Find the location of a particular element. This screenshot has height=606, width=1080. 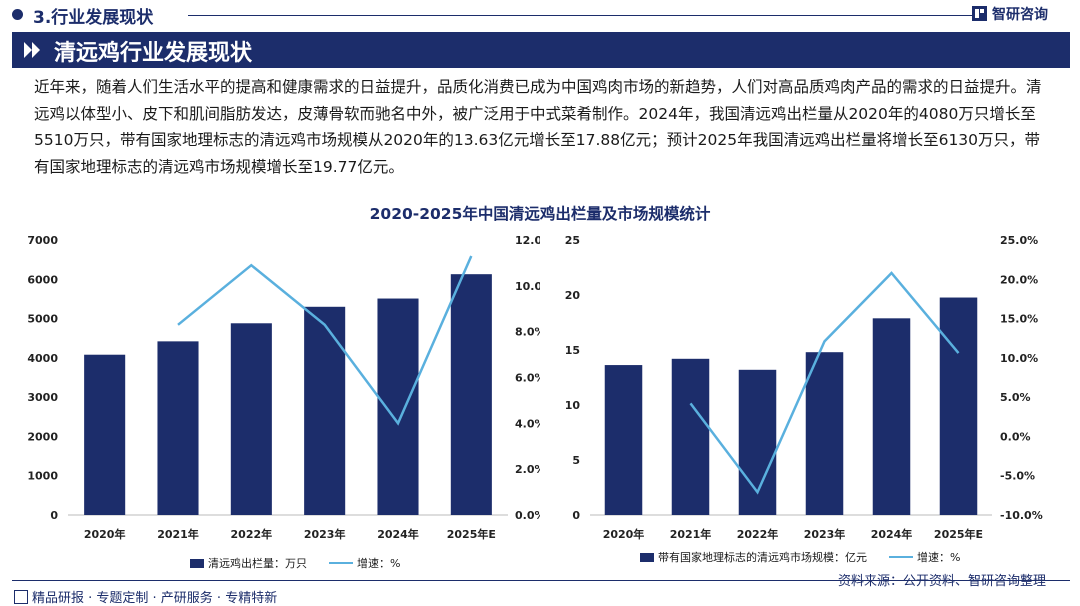

y-right-tick-label: 15.0% is located at coordinates (1019, 319).